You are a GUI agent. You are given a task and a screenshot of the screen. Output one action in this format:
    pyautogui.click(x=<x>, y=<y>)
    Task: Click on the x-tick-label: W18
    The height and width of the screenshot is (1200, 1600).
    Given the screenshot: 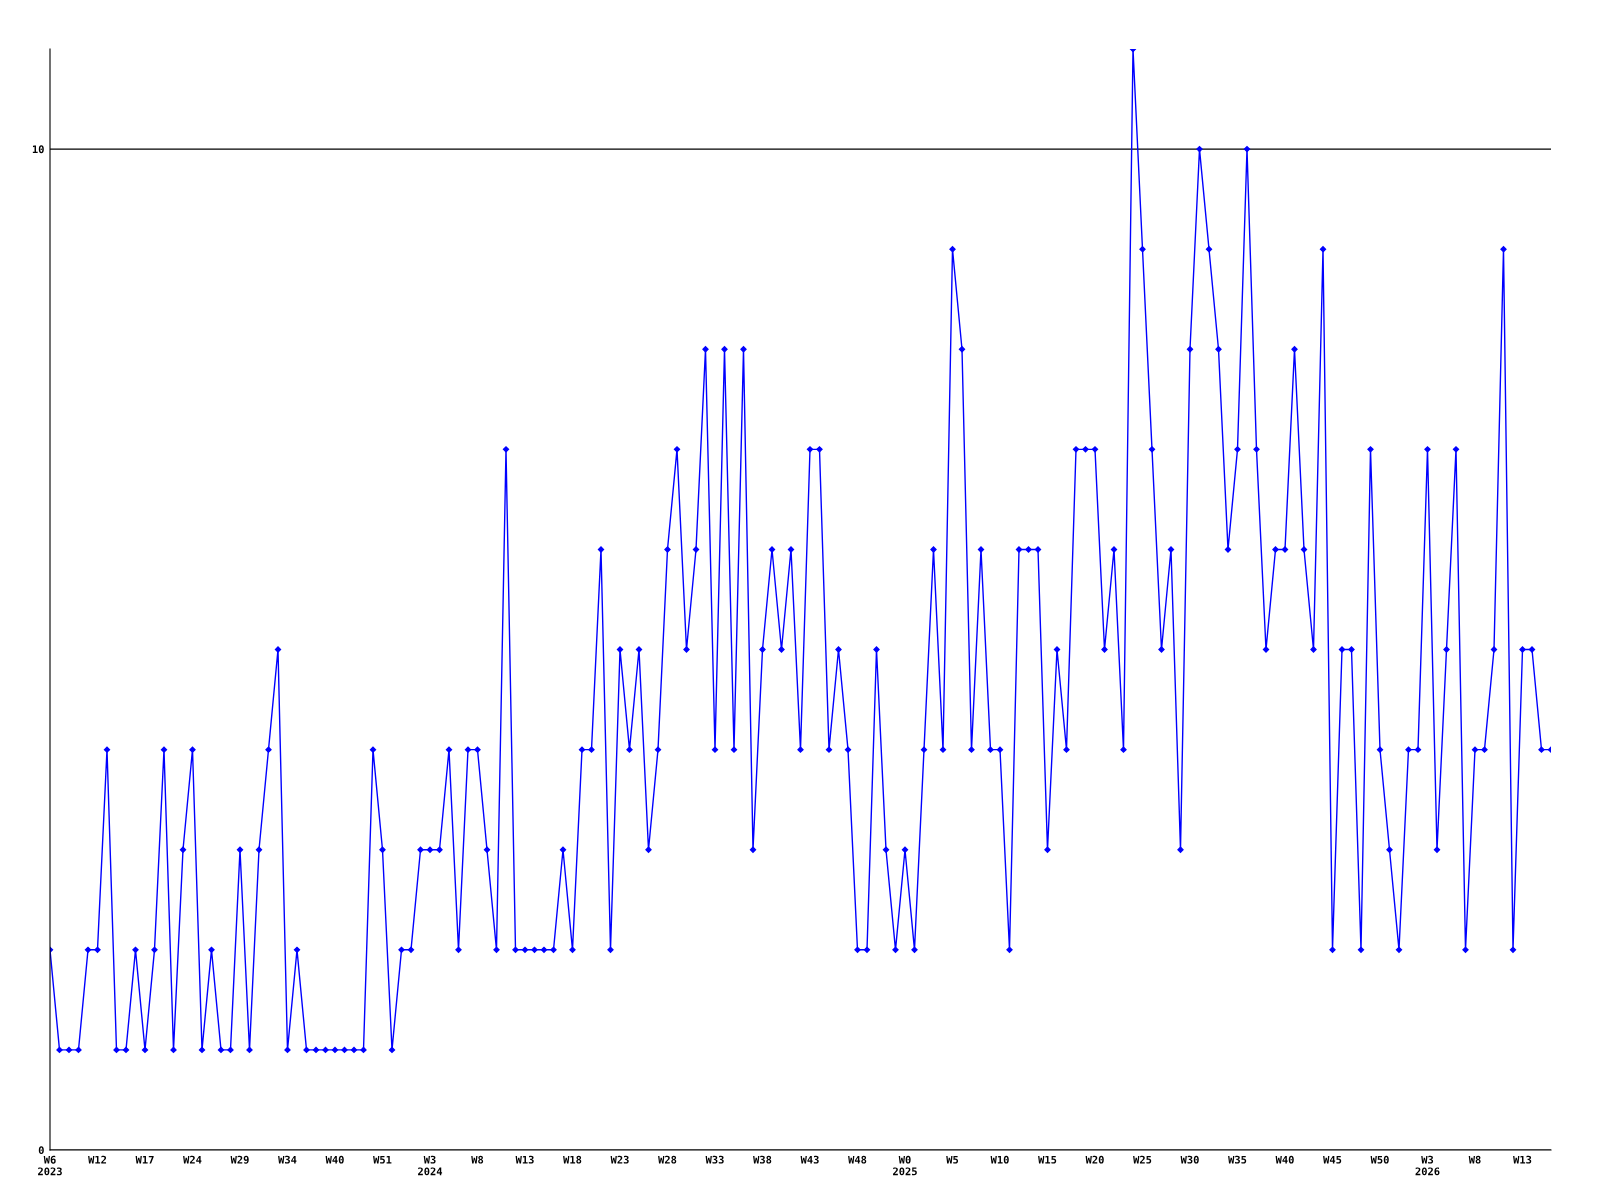 What is the action you would take?
    pyautogui.click(x=572, y=1159)
    